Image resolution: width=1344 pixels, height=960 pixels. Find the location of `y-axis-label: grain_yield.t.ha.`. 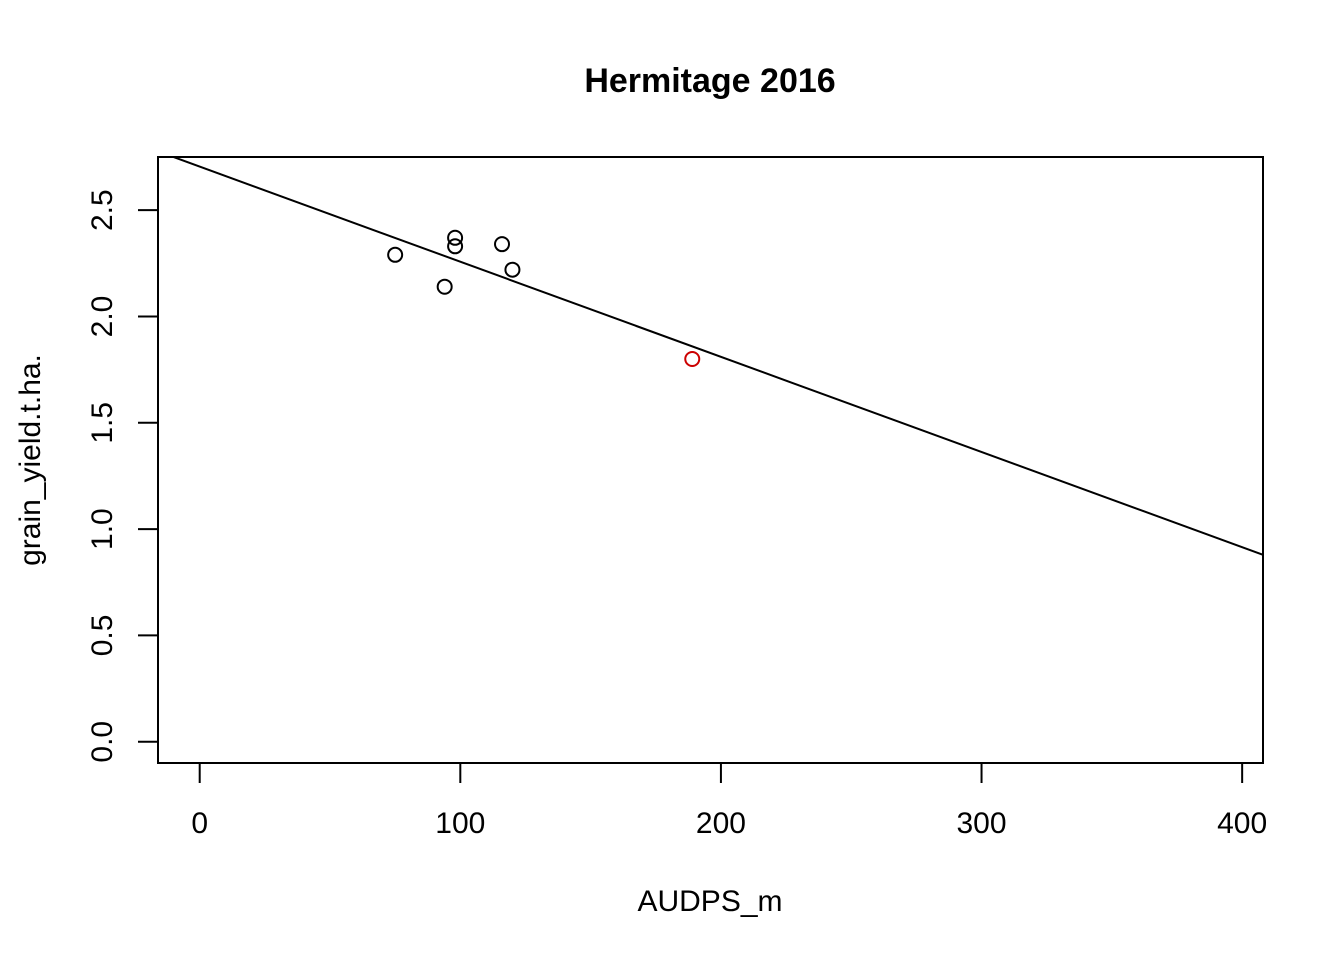

y-axis-label: grain_yield.t.ha. is located at coordinates (30, 460).